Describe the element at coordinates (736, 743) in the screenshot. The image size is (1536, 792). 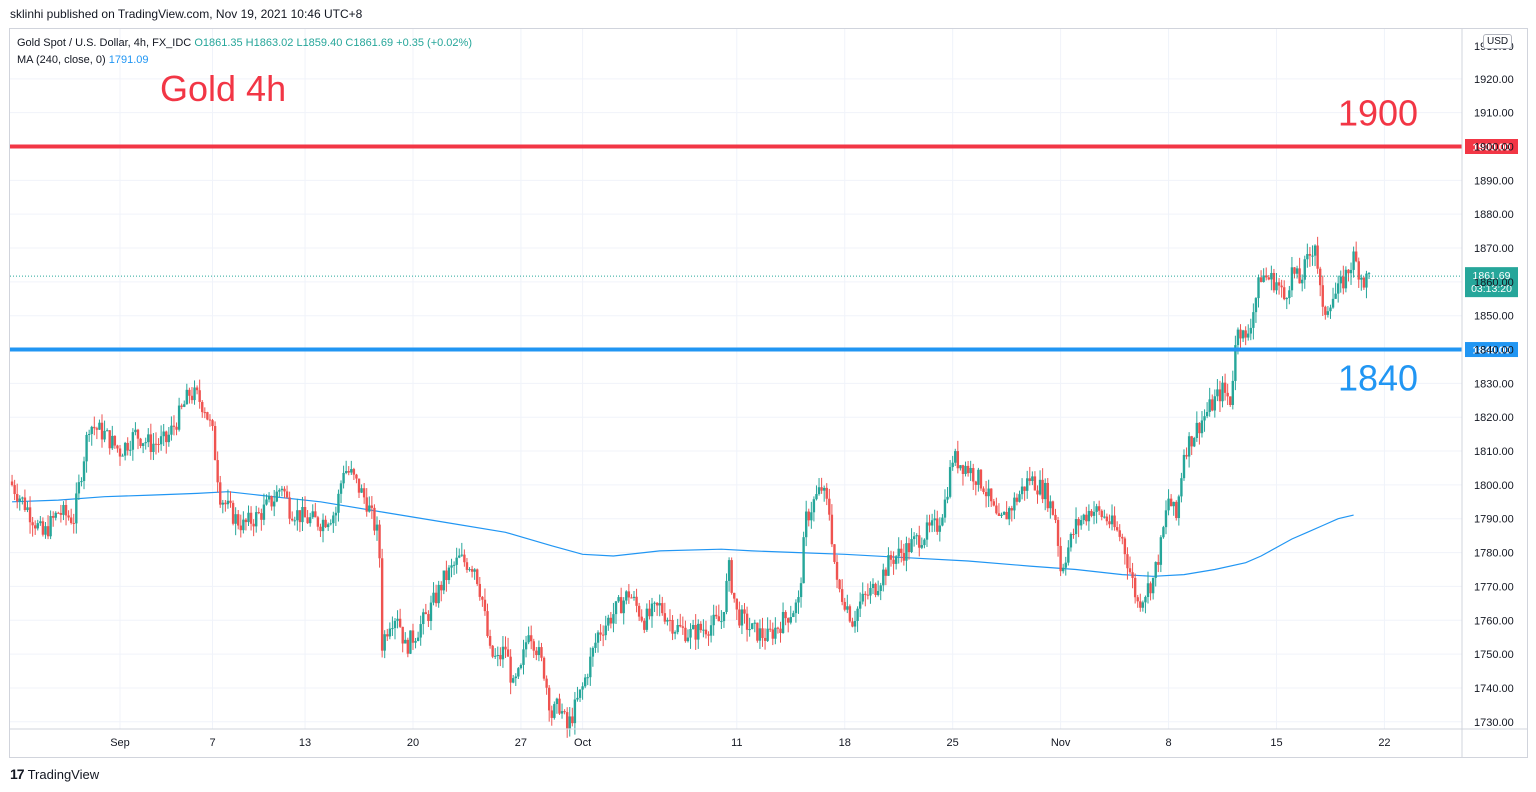
I see `x-tick-label: 11` at that location.